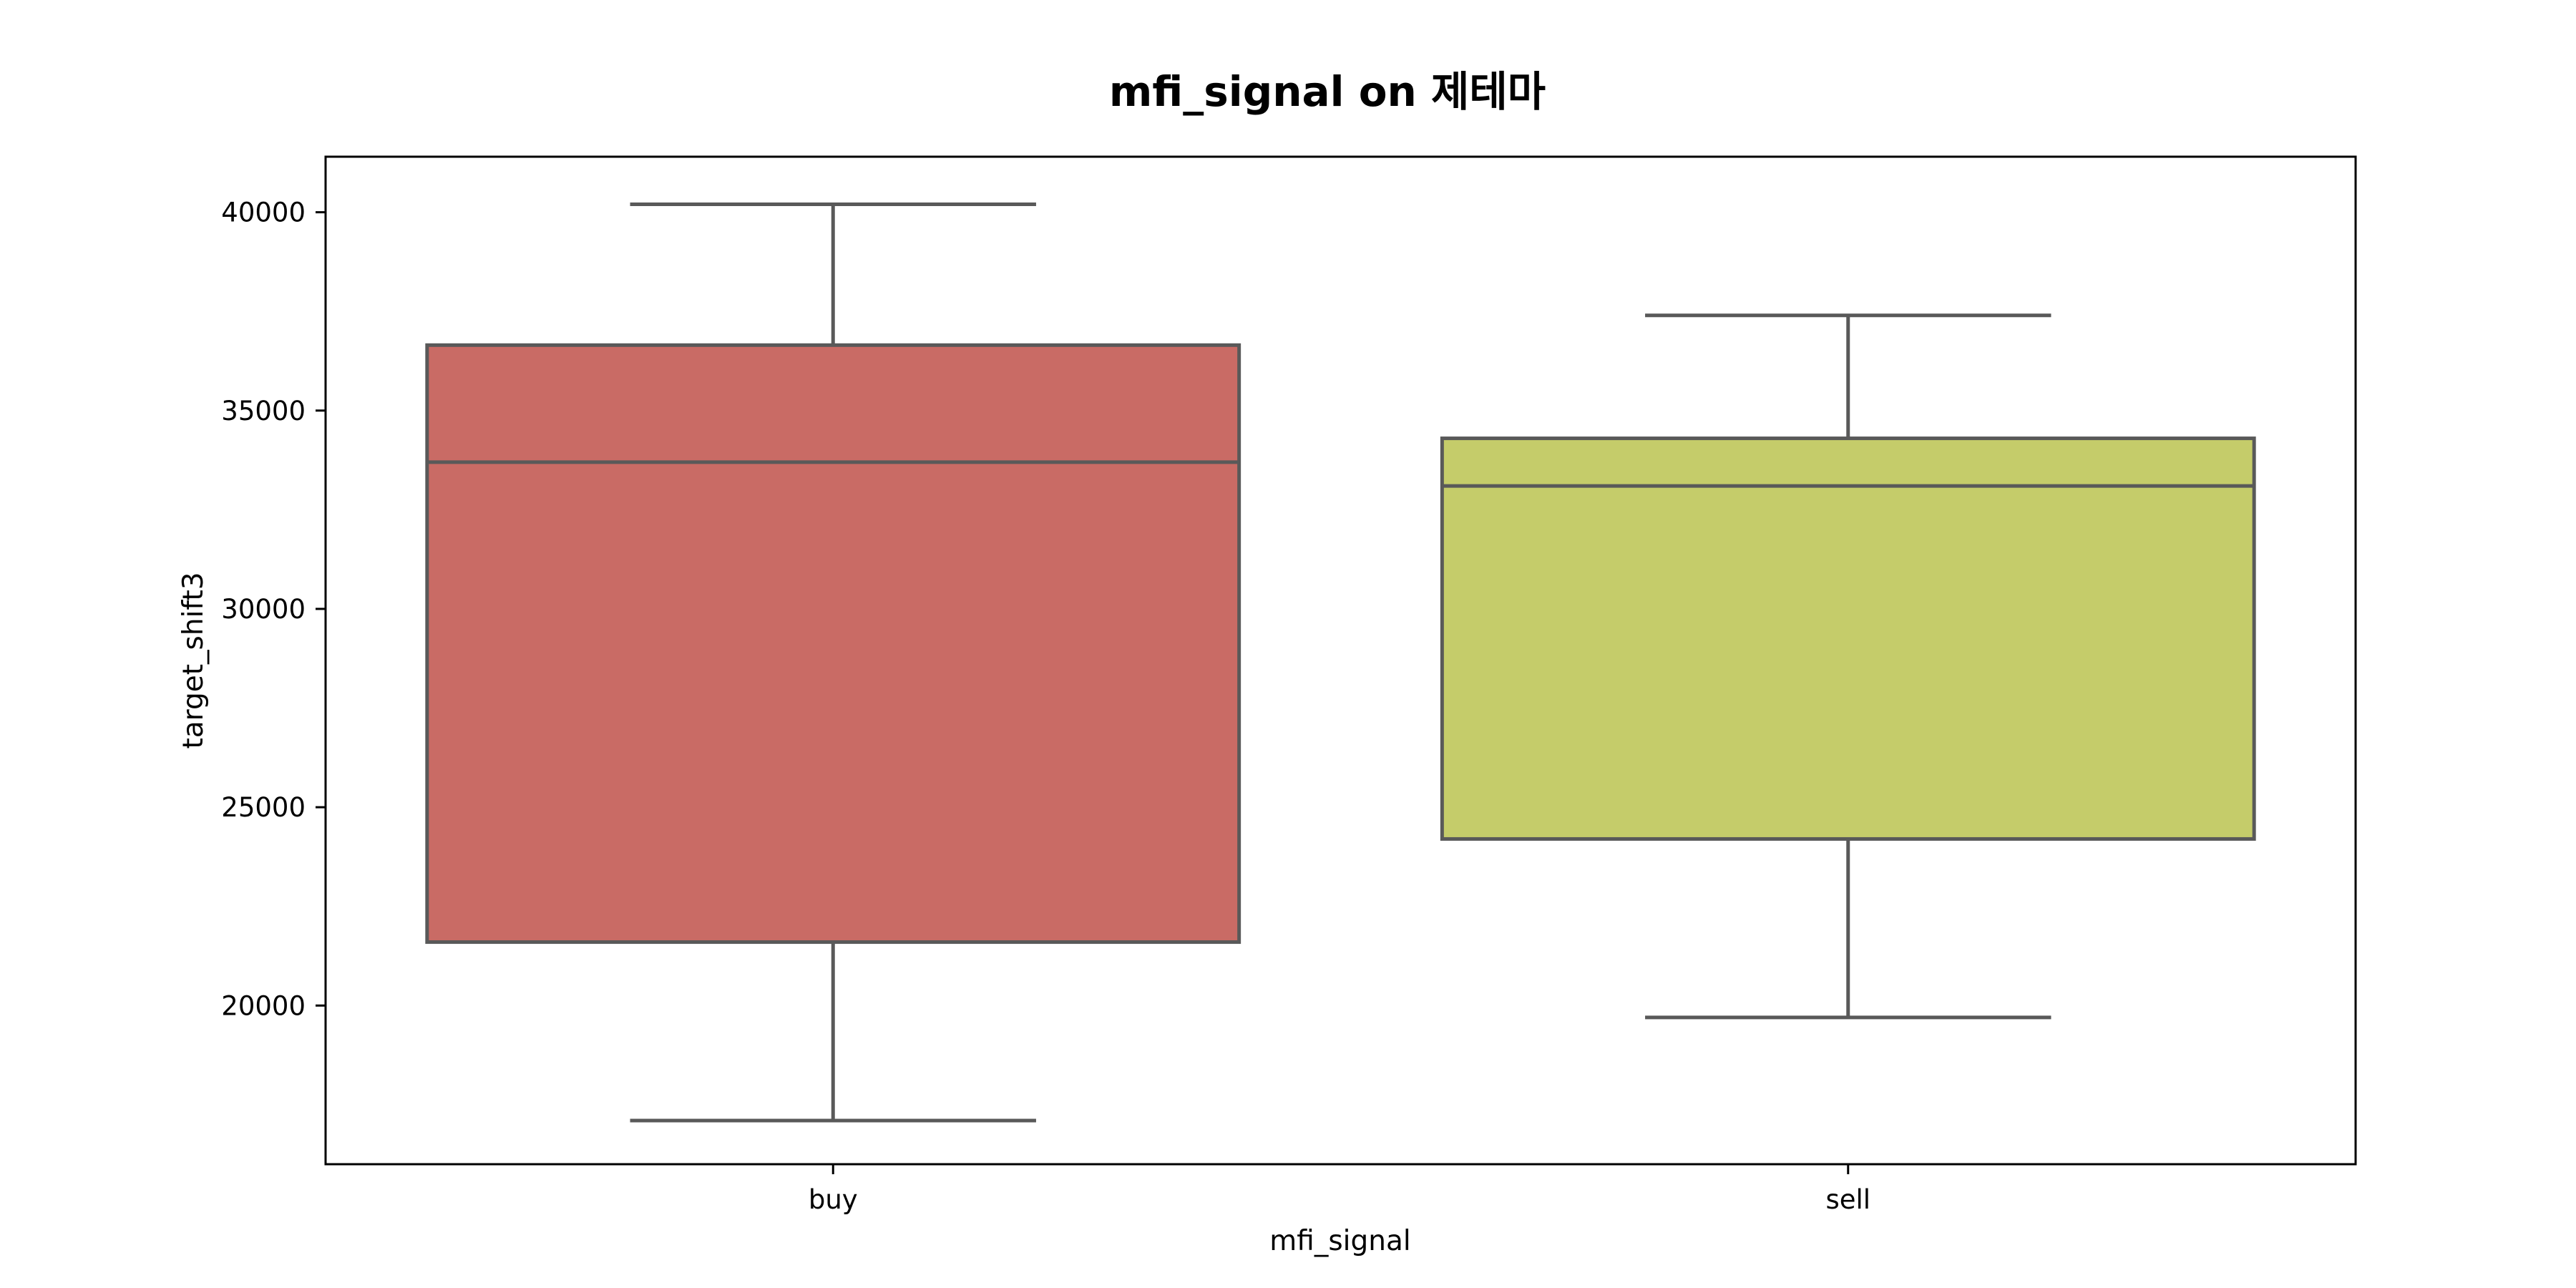 This screenshot has height=1288, width=2576. What do you see at coordinates (1339, 1241) in the screenshot?
I see `x-axis-label: mfi_signal` at bounding box center [1339, 1241].